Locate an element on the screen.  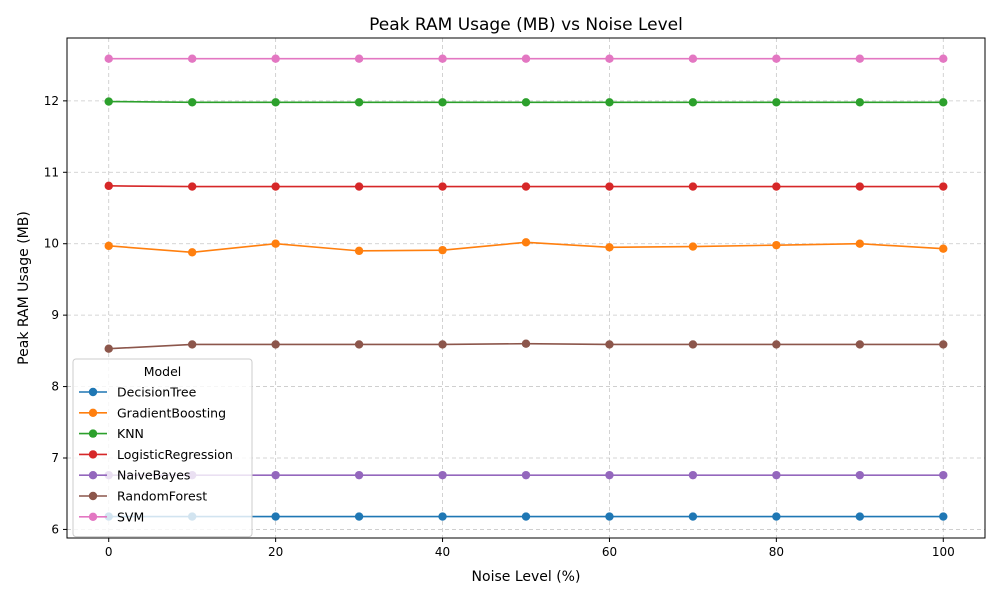
x-tick-label: 40 is located at coordinates (442, 552).